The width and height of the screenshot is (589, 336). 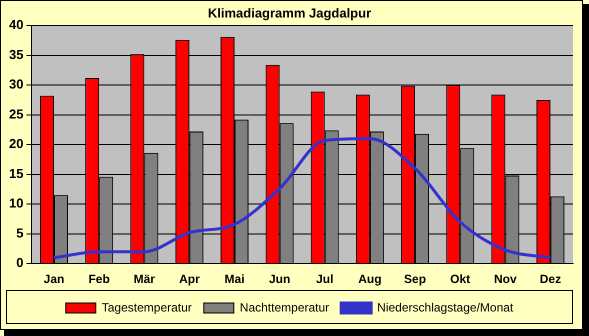 I want to click on y-tick-label: 15, so click(x=16, y=173).